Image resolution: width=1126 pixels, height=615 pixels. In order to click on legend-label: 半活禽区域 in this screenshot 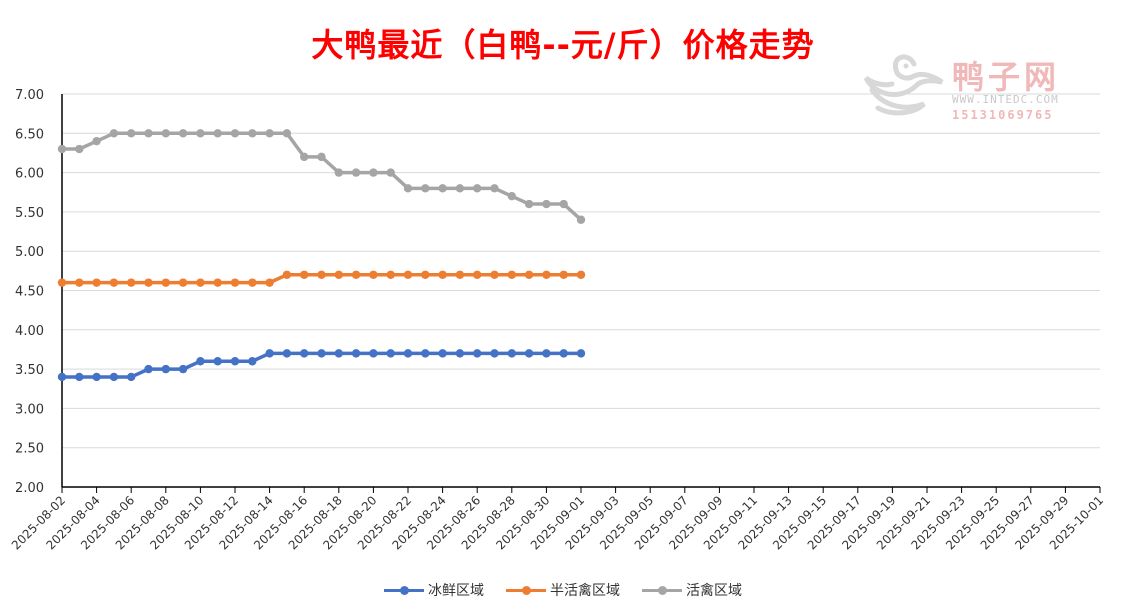, I will do `click(585, 591)`.